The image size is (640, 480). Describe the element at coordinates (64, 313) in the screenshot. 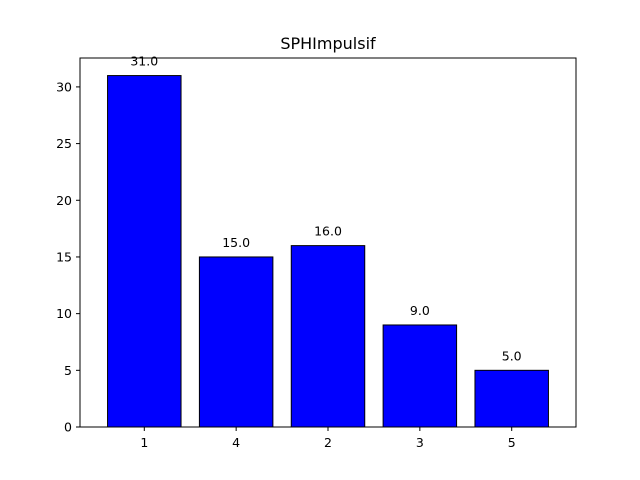

I see `y-tick-label-10: 10` at that location.